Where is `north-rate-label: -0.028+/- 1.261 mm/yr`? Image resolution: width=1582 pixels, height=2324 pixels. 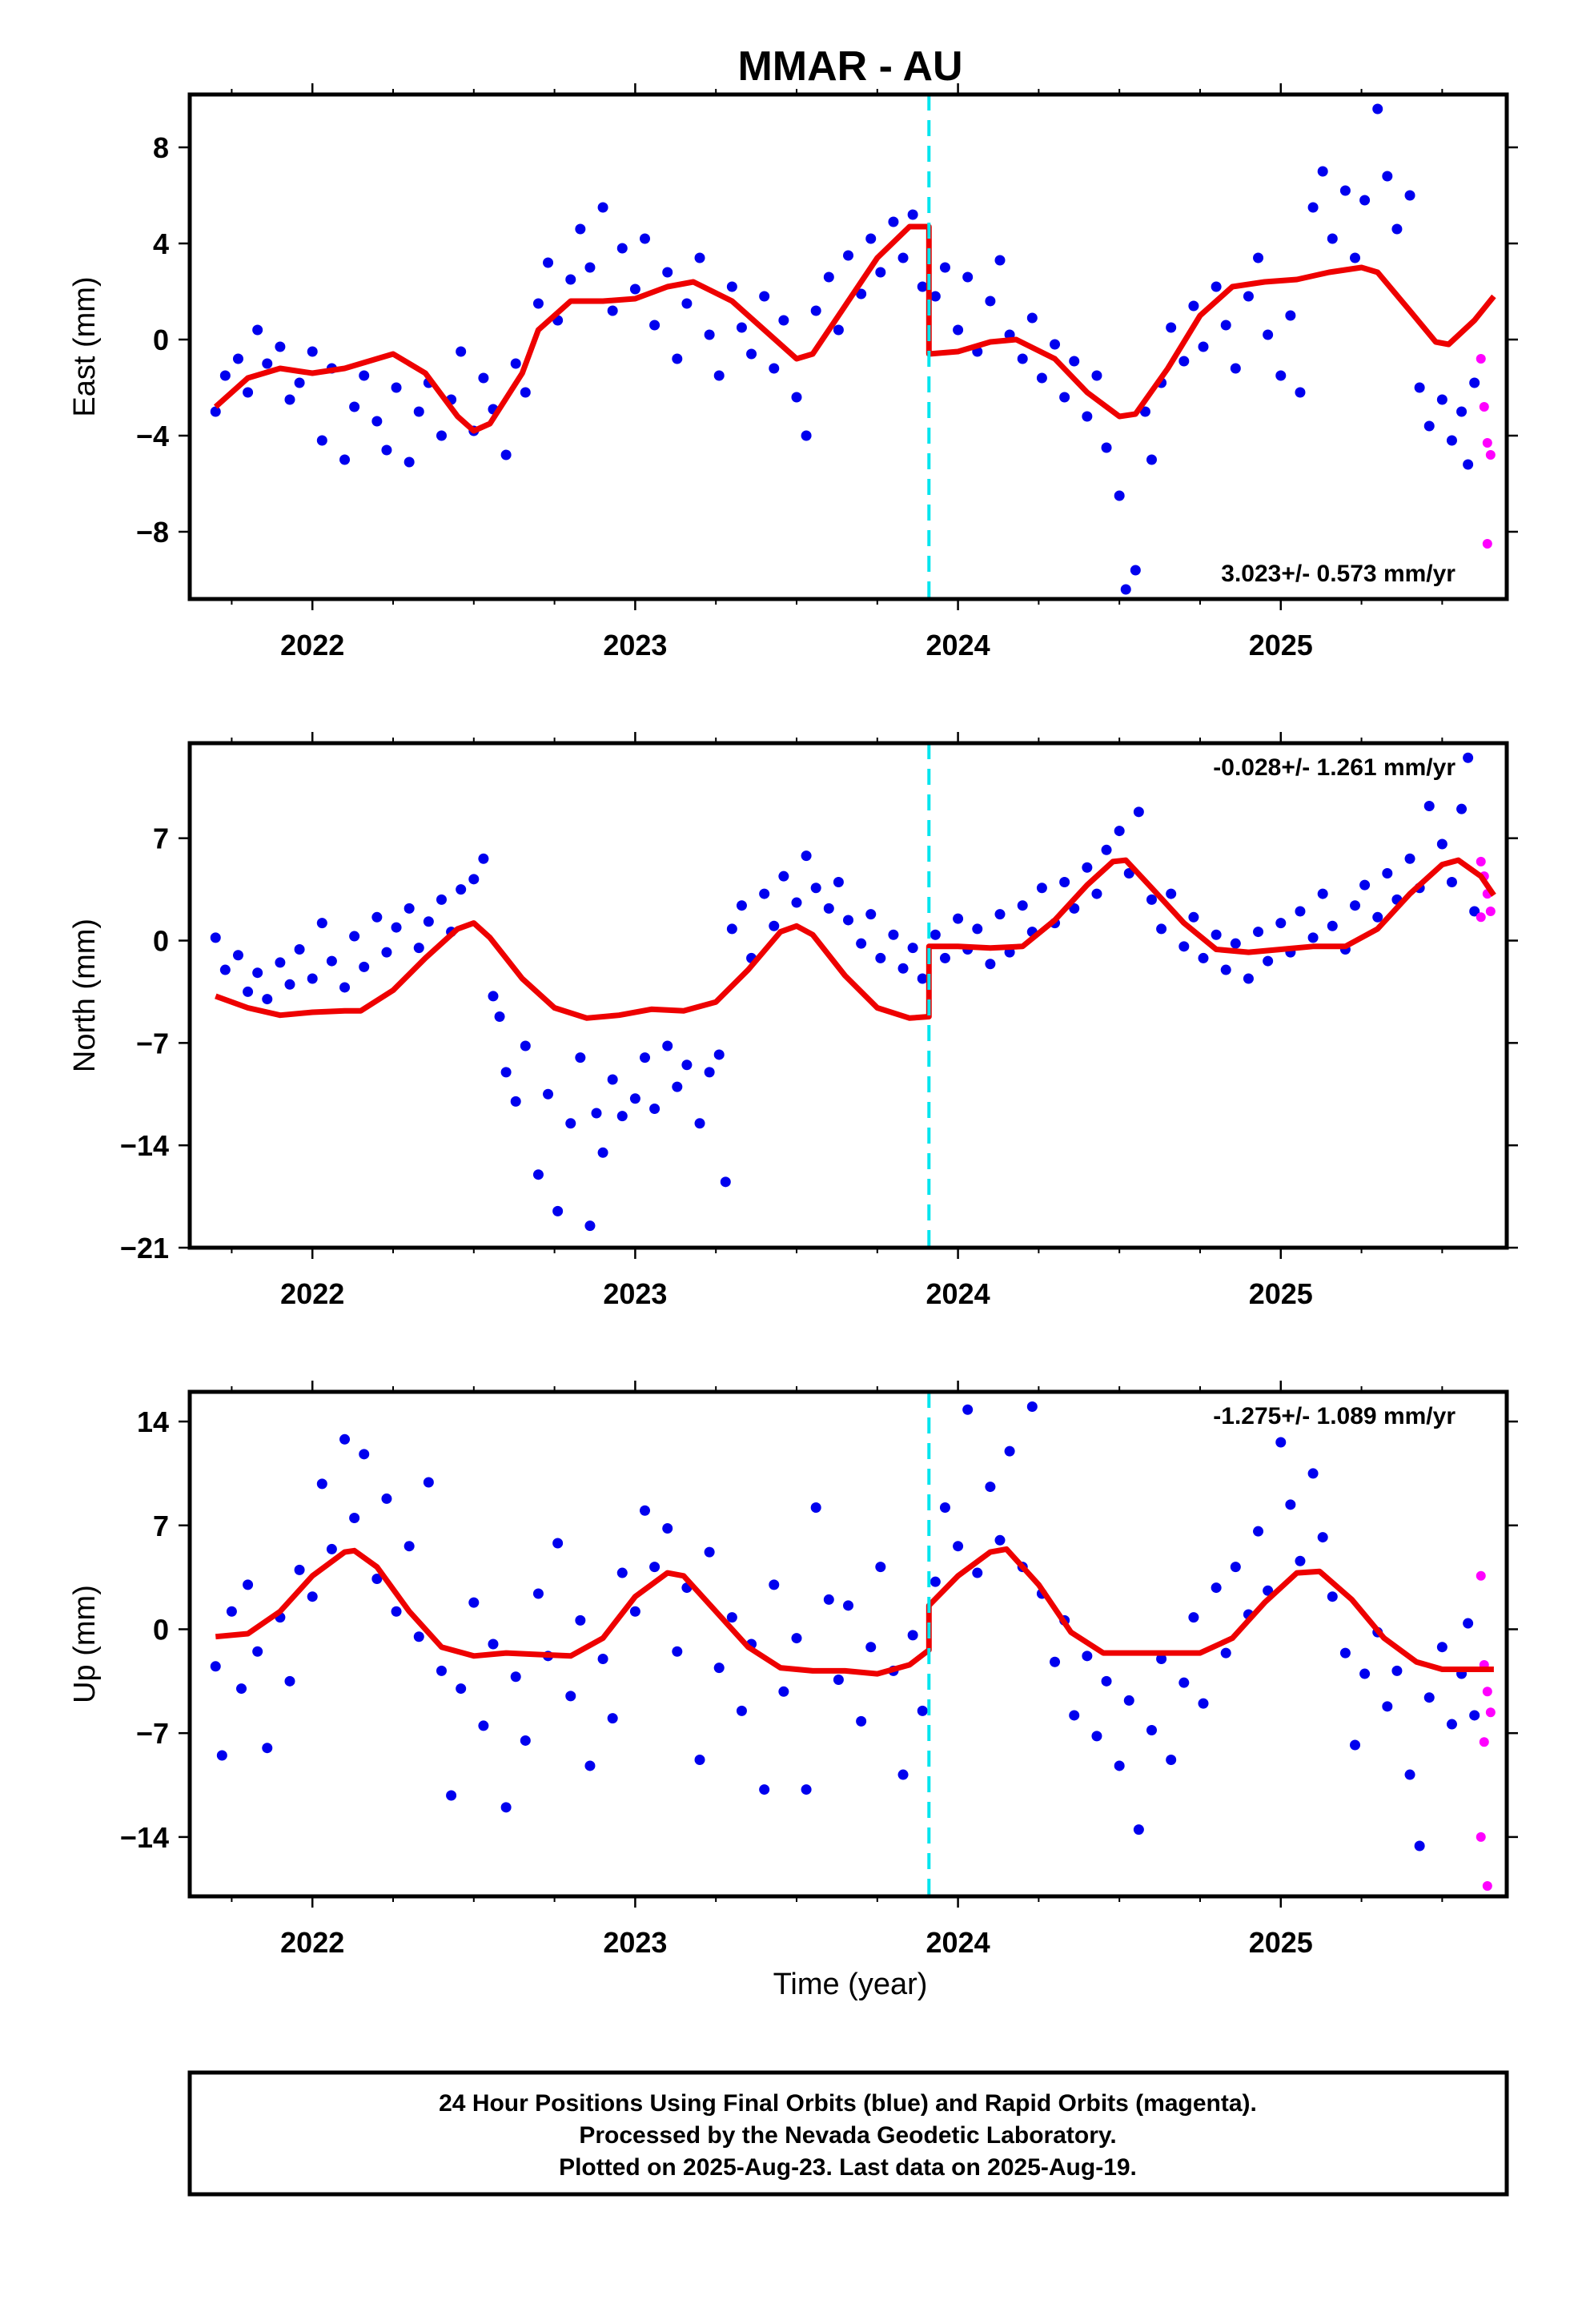
north-rate-label: -0.028+/- 1.261 mm/yr is located at coordinates (1334, 767).